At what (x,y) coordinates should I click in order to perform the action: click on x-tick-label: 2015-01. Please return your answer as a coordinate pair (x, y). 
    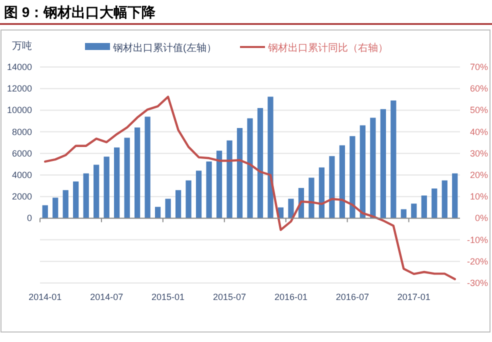
    Looking at the image, I should click on (168, 297).